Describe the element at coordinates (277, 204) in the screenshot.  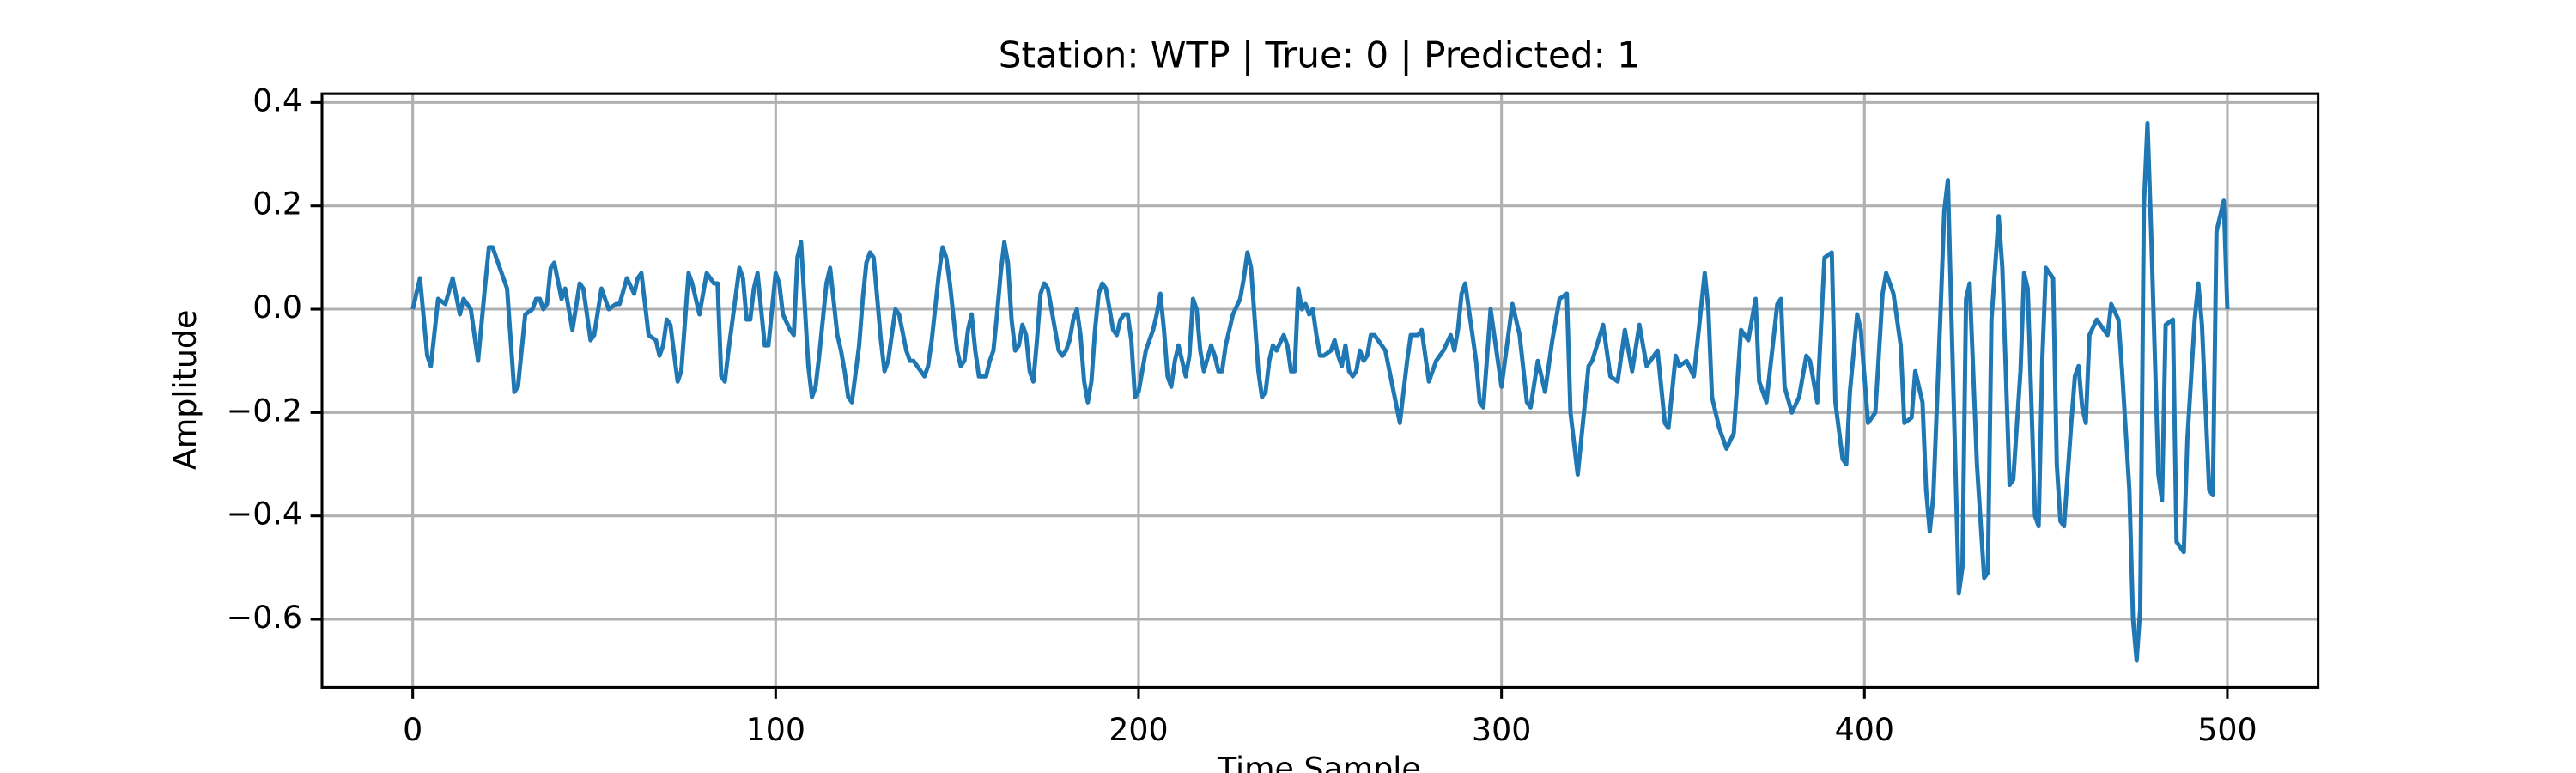
I see `y-tick-label: 0.2` at that location.